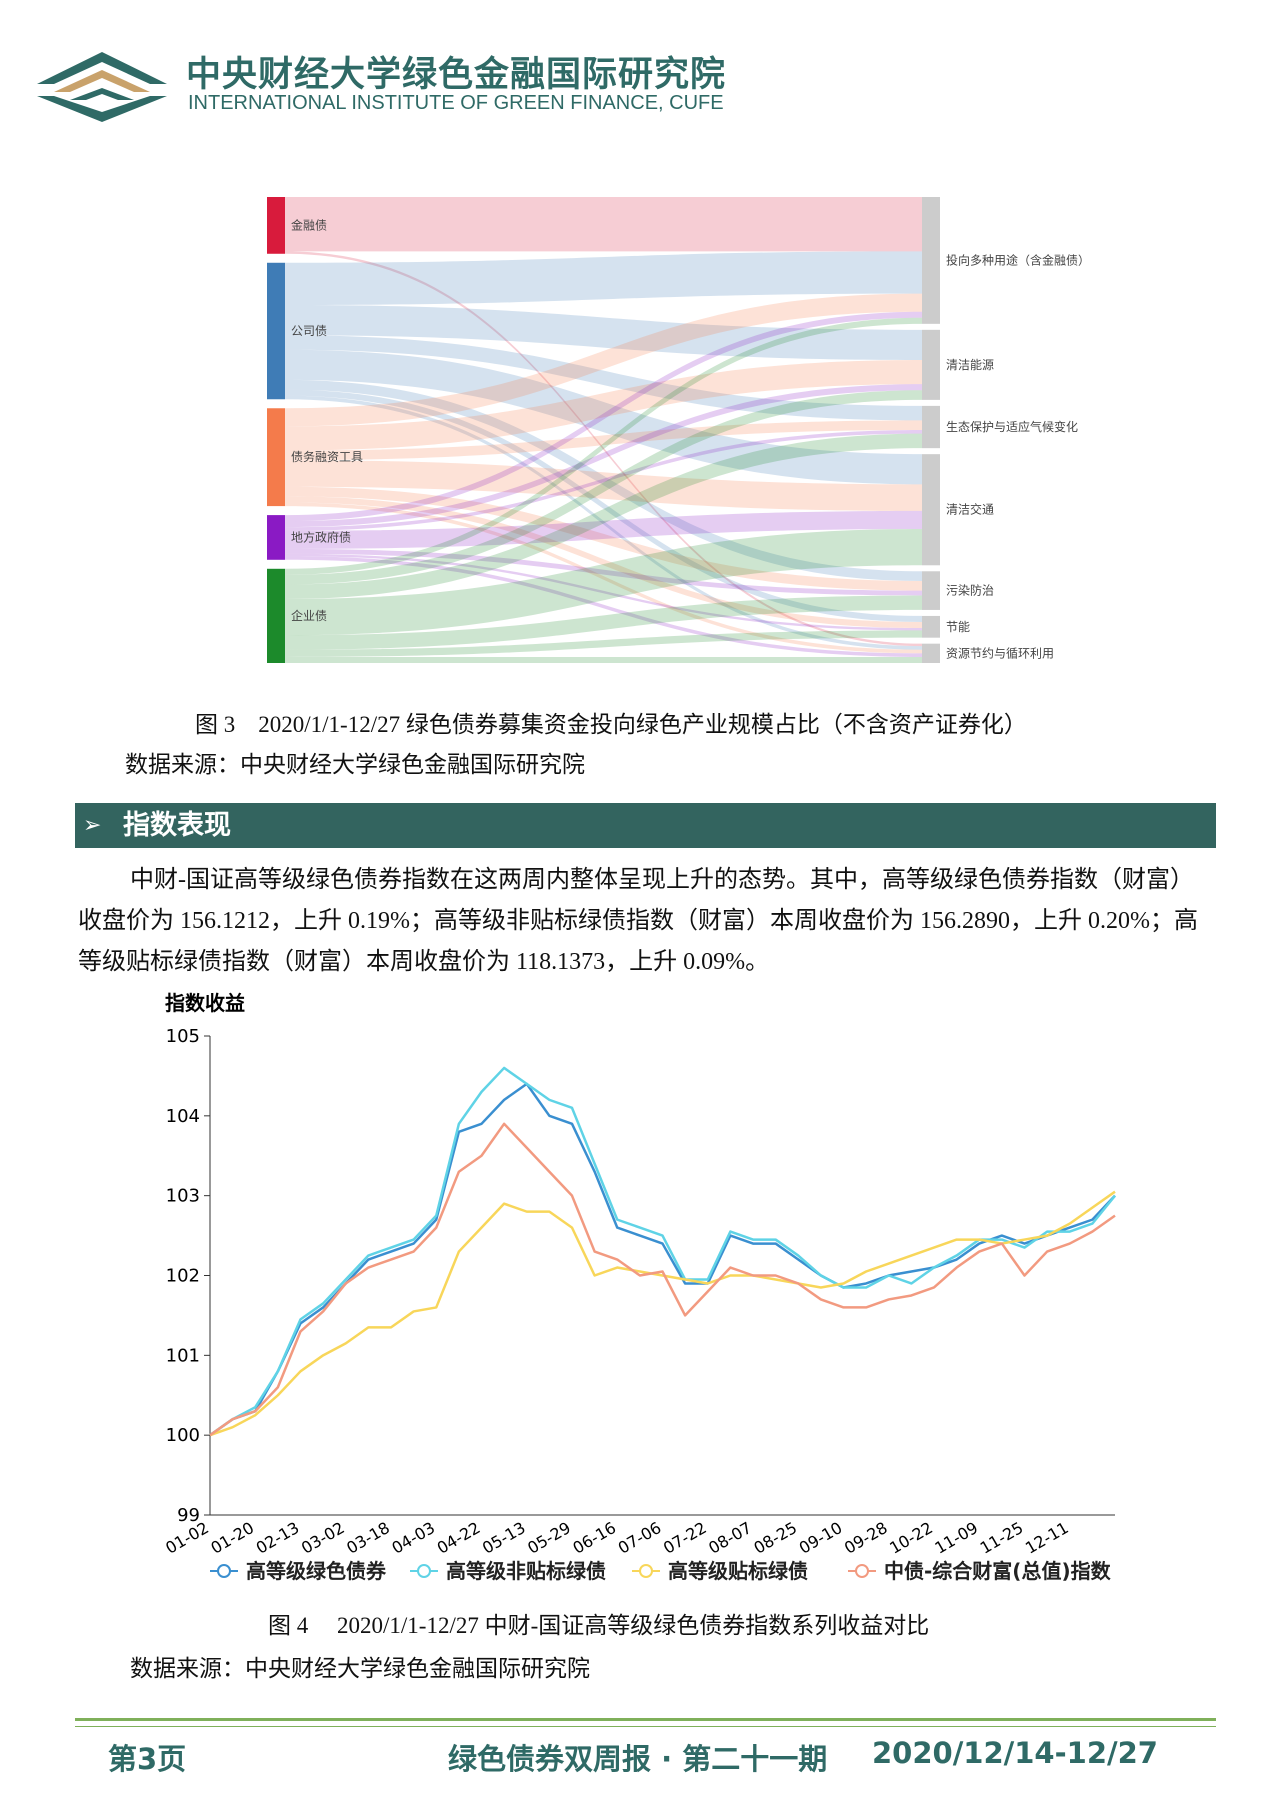  I want to click on x-tick-label: 03-02, so click(323, 1538).